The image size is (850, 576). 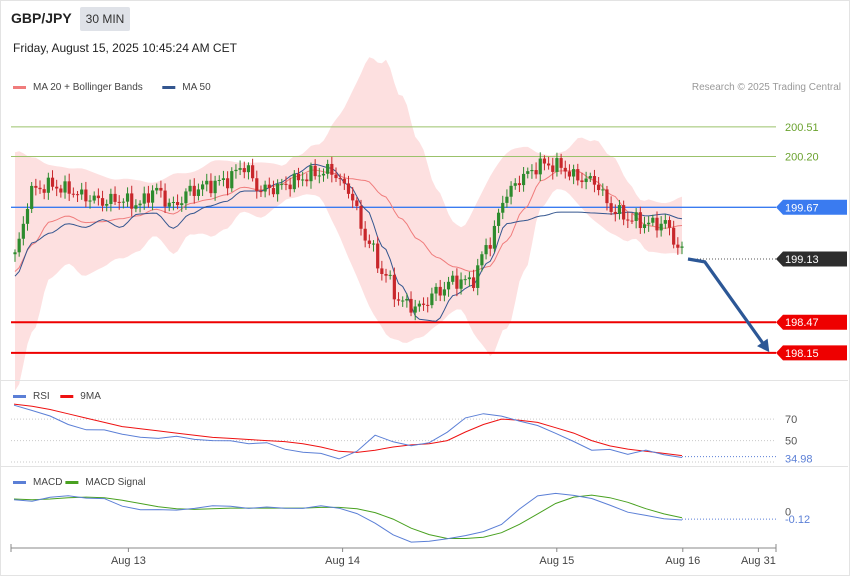 I want to click on timeframe-button: 30 MIN, so click(x=105, y=19).